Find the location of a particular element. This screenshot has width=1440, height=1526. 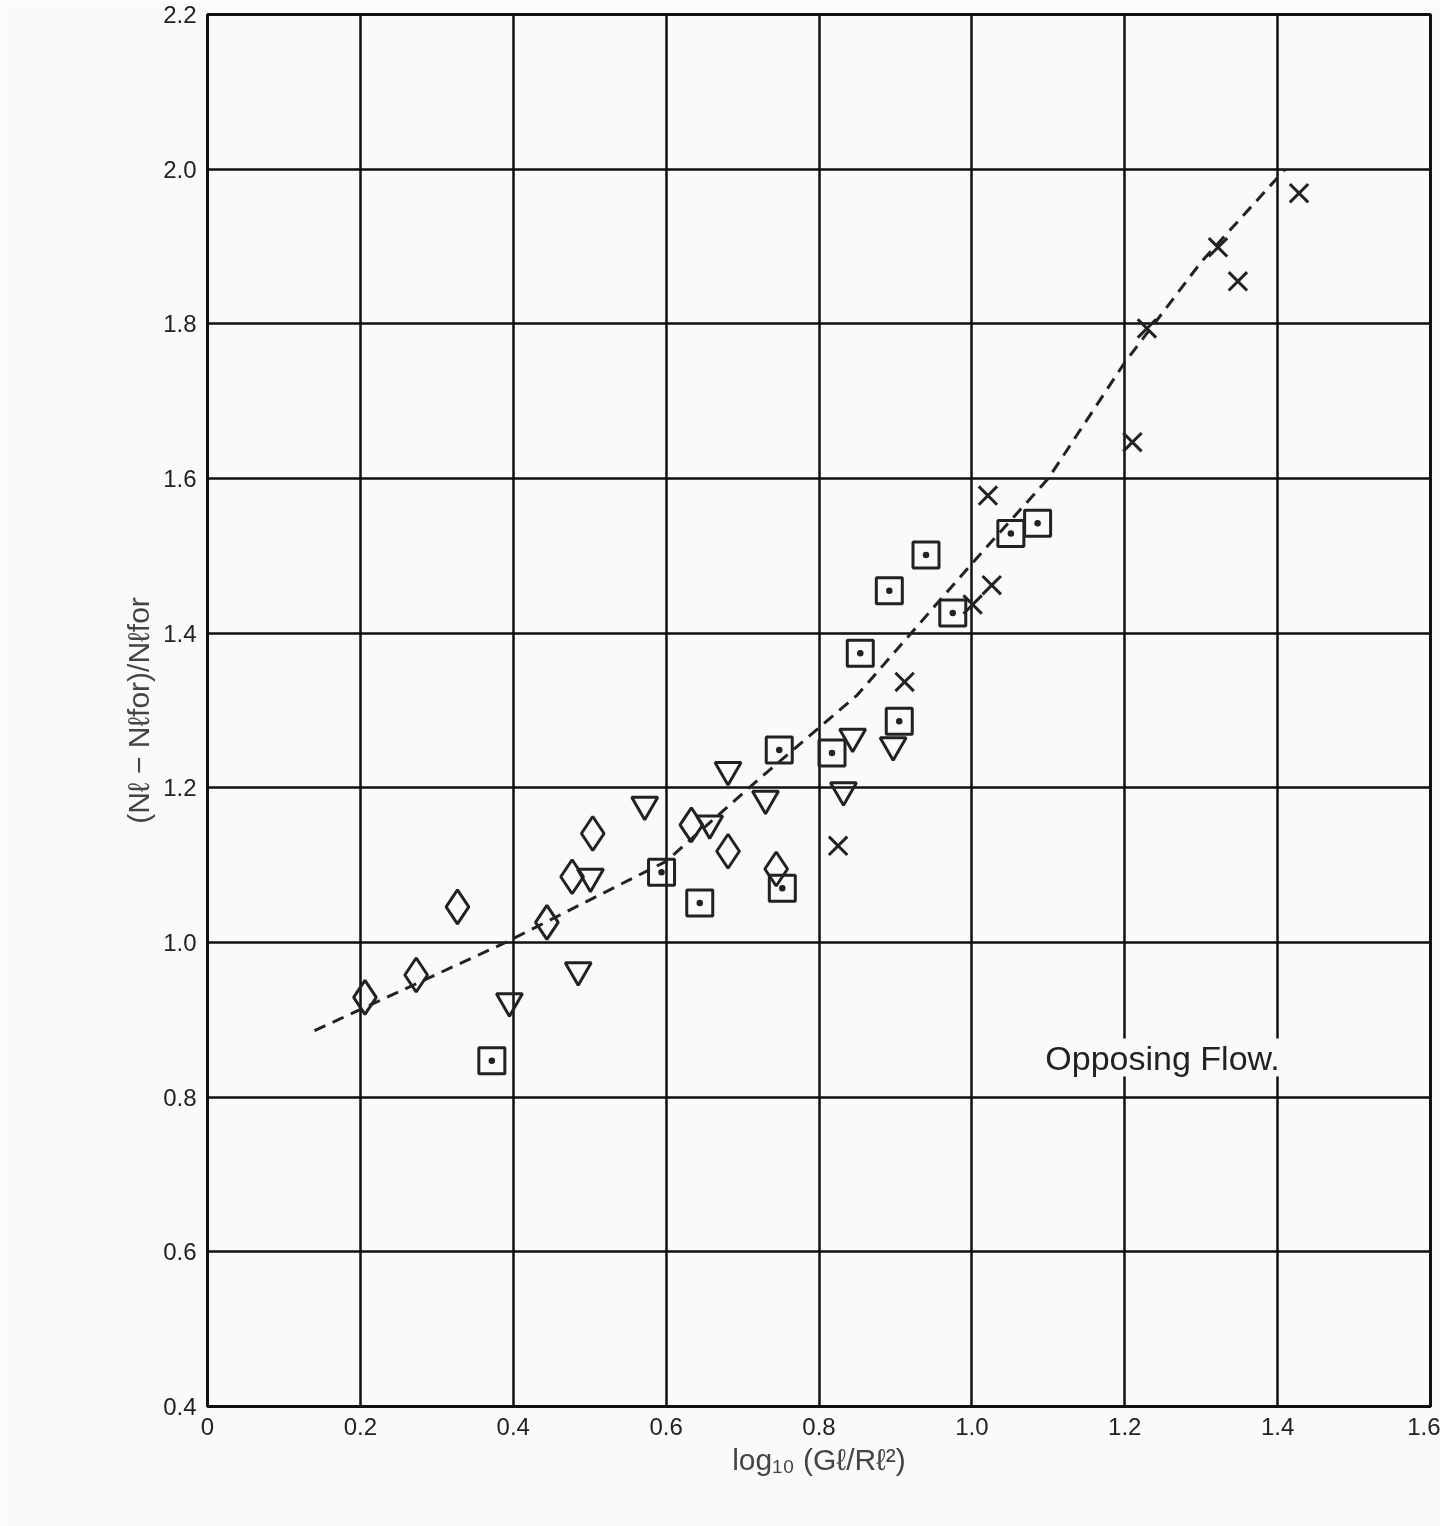

annotation: Opposing Flow. is located at coordinates (1162, 1057).